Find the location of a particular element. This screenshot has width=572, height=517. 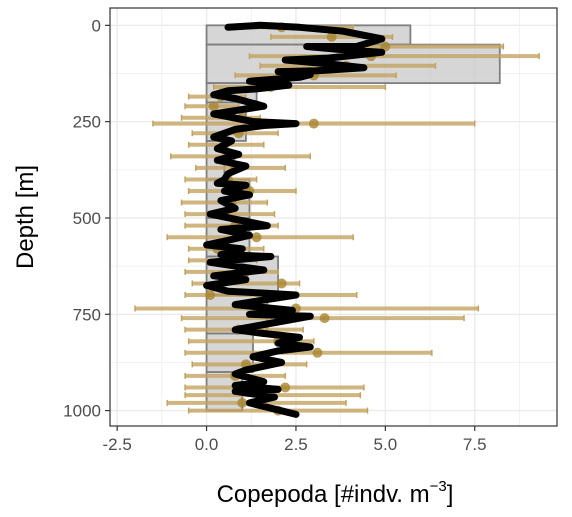

x-tick-label: 2.5 is located at coordinates (296, 444).